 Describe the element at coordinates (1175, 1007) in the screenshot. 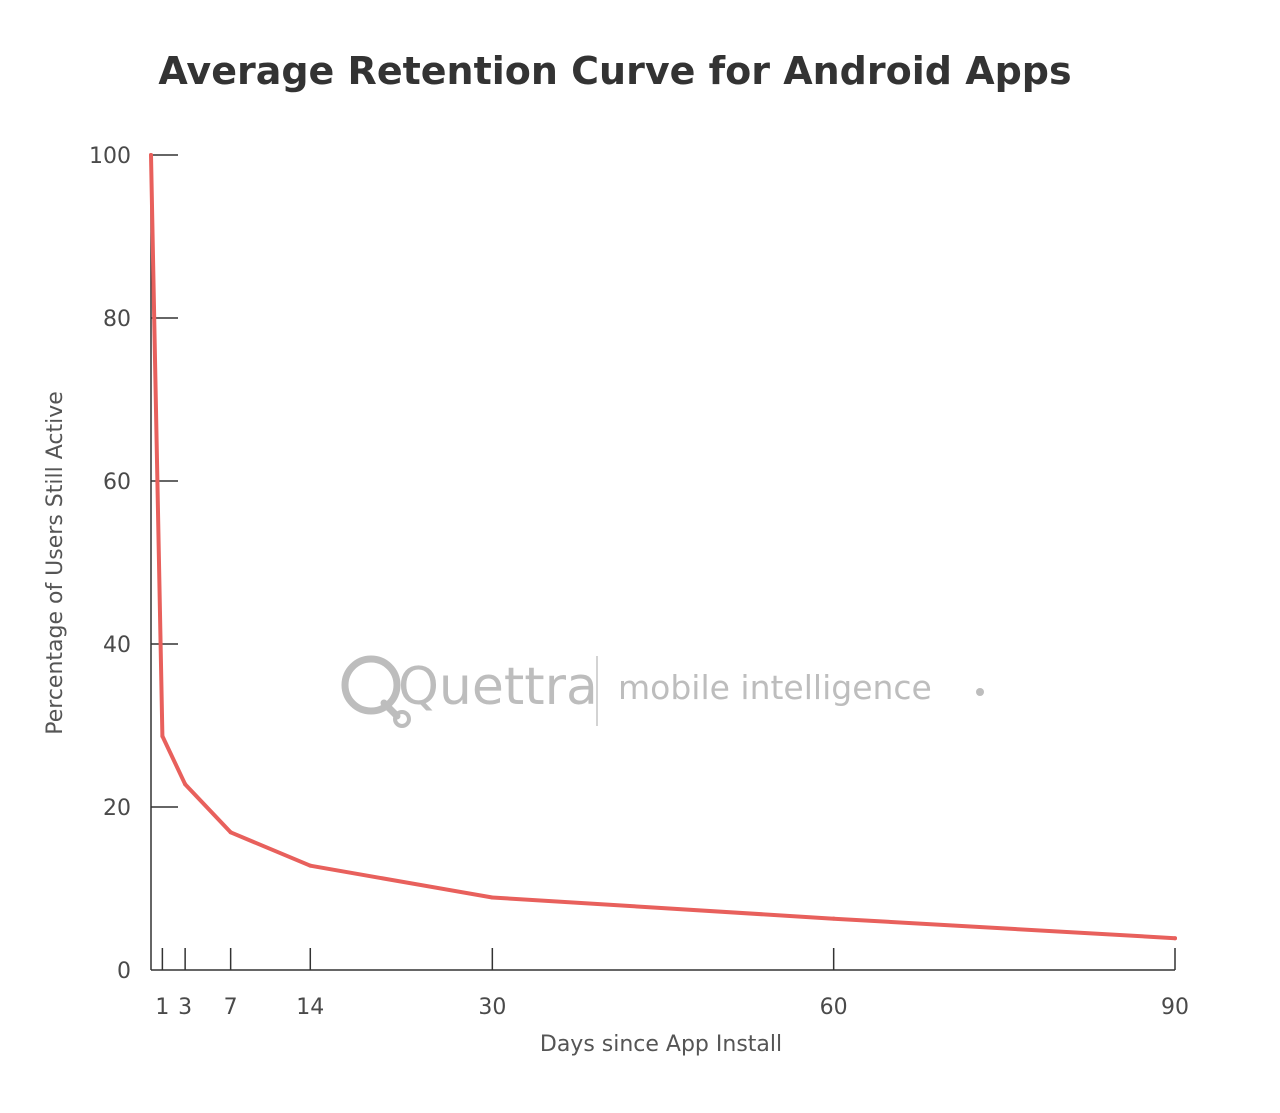

I see `x-tick-label: 90` at that location.